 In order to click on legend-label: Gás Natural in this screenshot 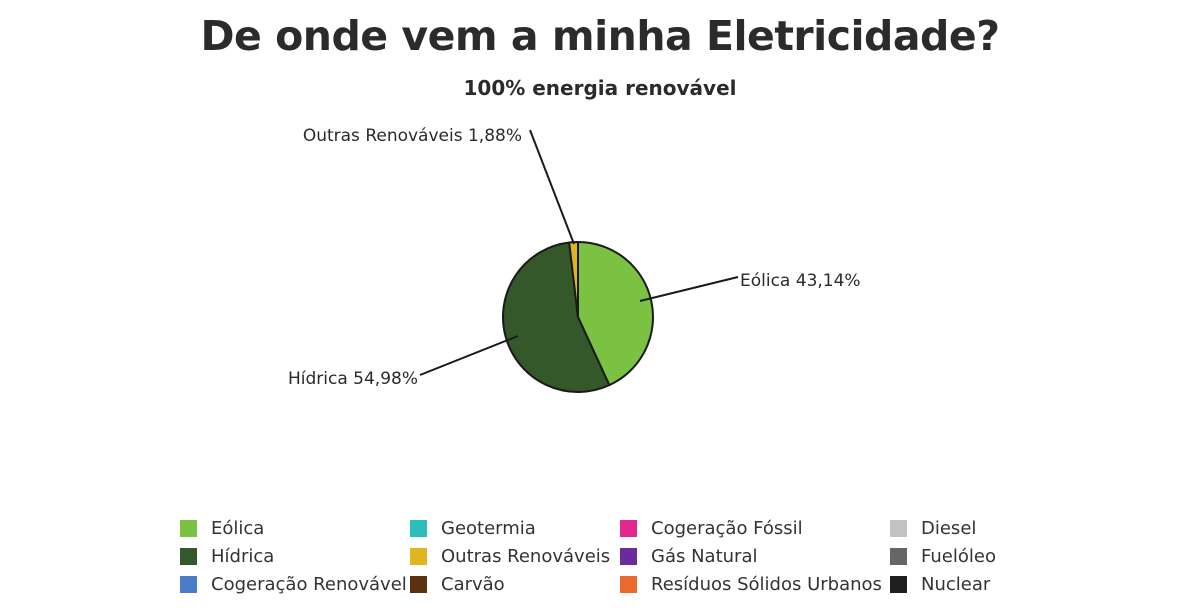, I will do `click(704, 556)`.